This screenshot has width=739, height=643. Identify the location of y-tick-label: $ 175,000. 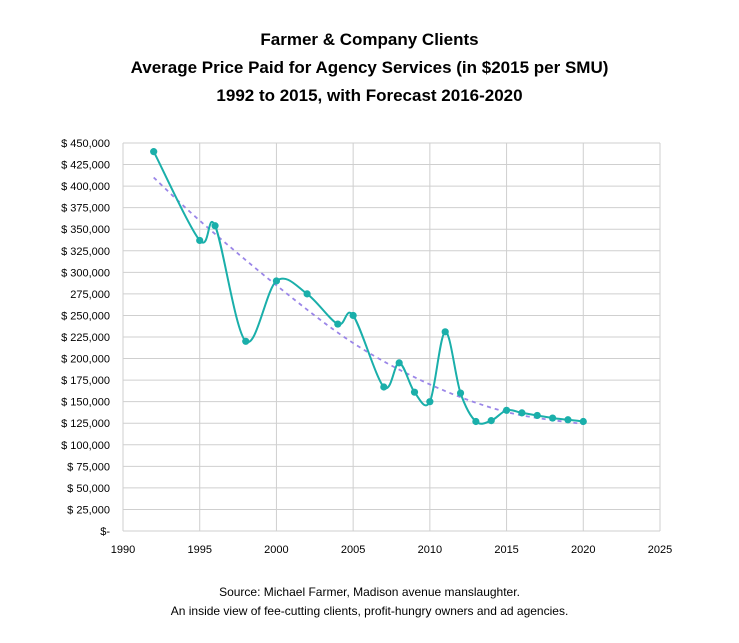
(85, 381).